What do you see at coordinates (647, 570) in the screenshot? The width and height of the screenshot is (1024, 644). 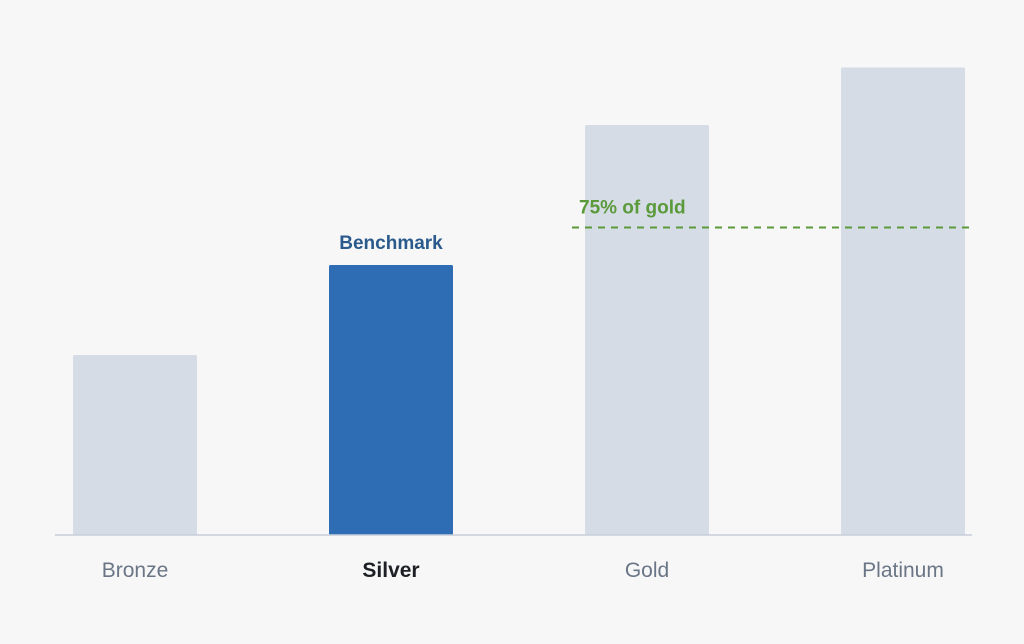 I see `tick-label-gold: Gold` at bounding box center [647, 570].